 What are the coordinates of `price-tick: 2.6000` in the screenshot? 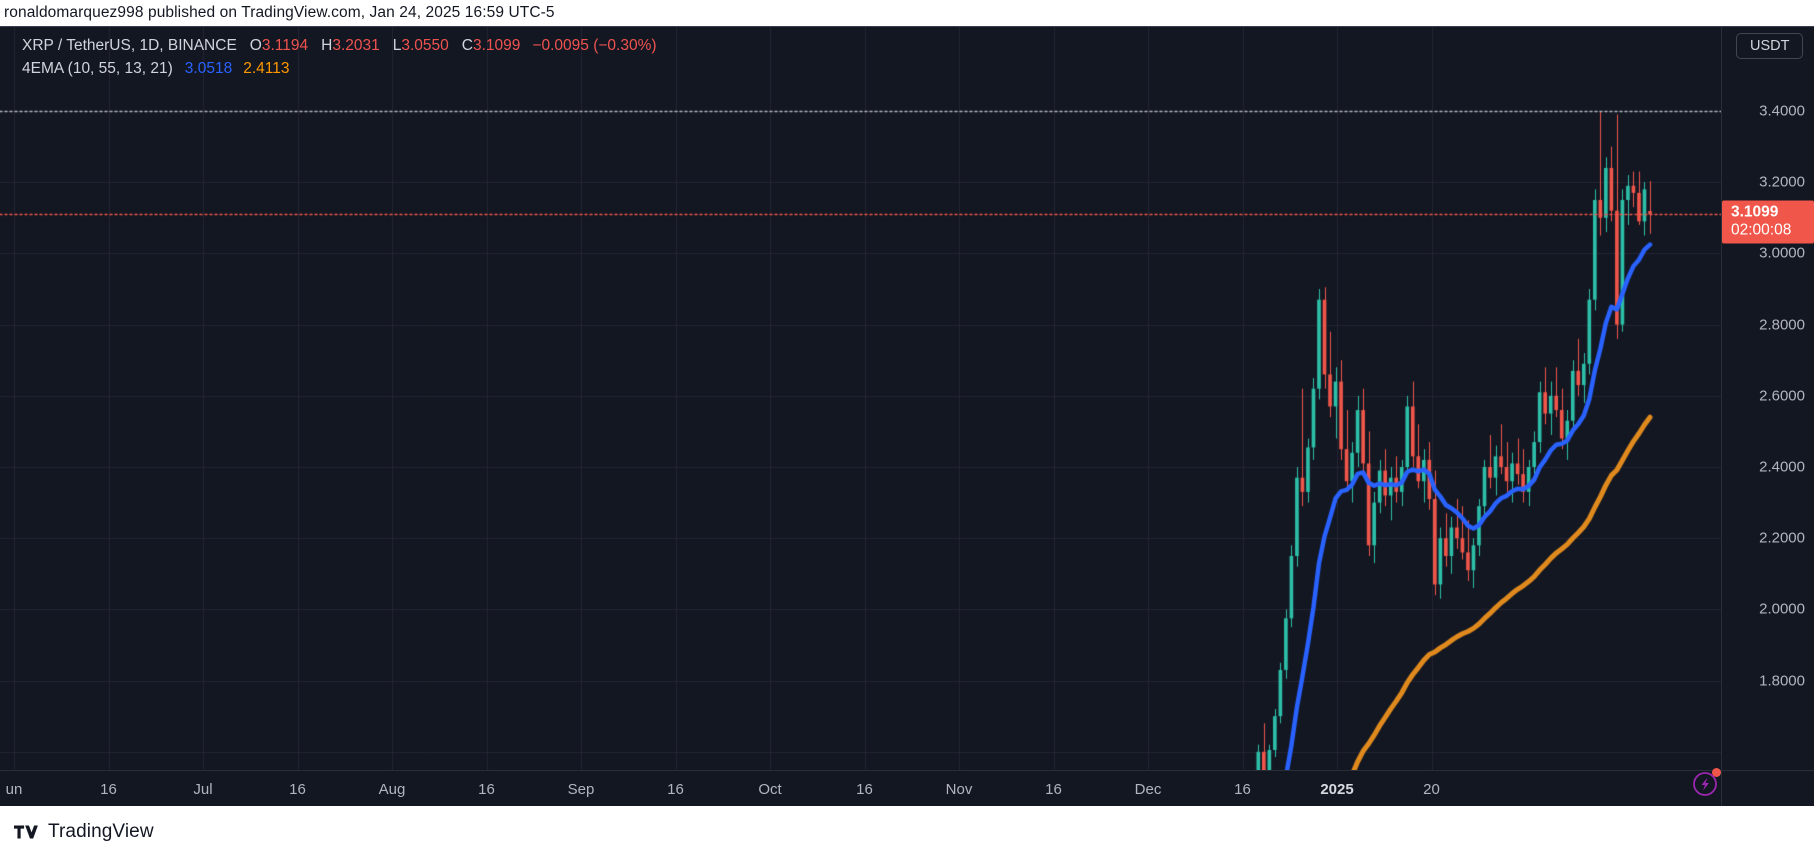 It's located at (1782, 396).